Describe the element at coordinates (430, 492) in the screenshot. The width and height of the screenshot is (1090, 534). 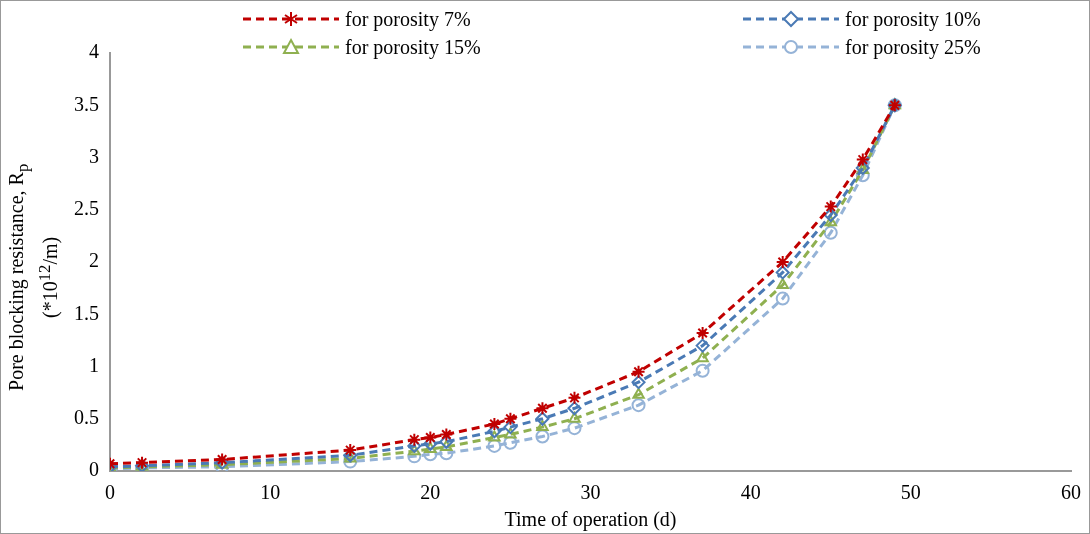
I see `x-tick-label: 20` at that location.